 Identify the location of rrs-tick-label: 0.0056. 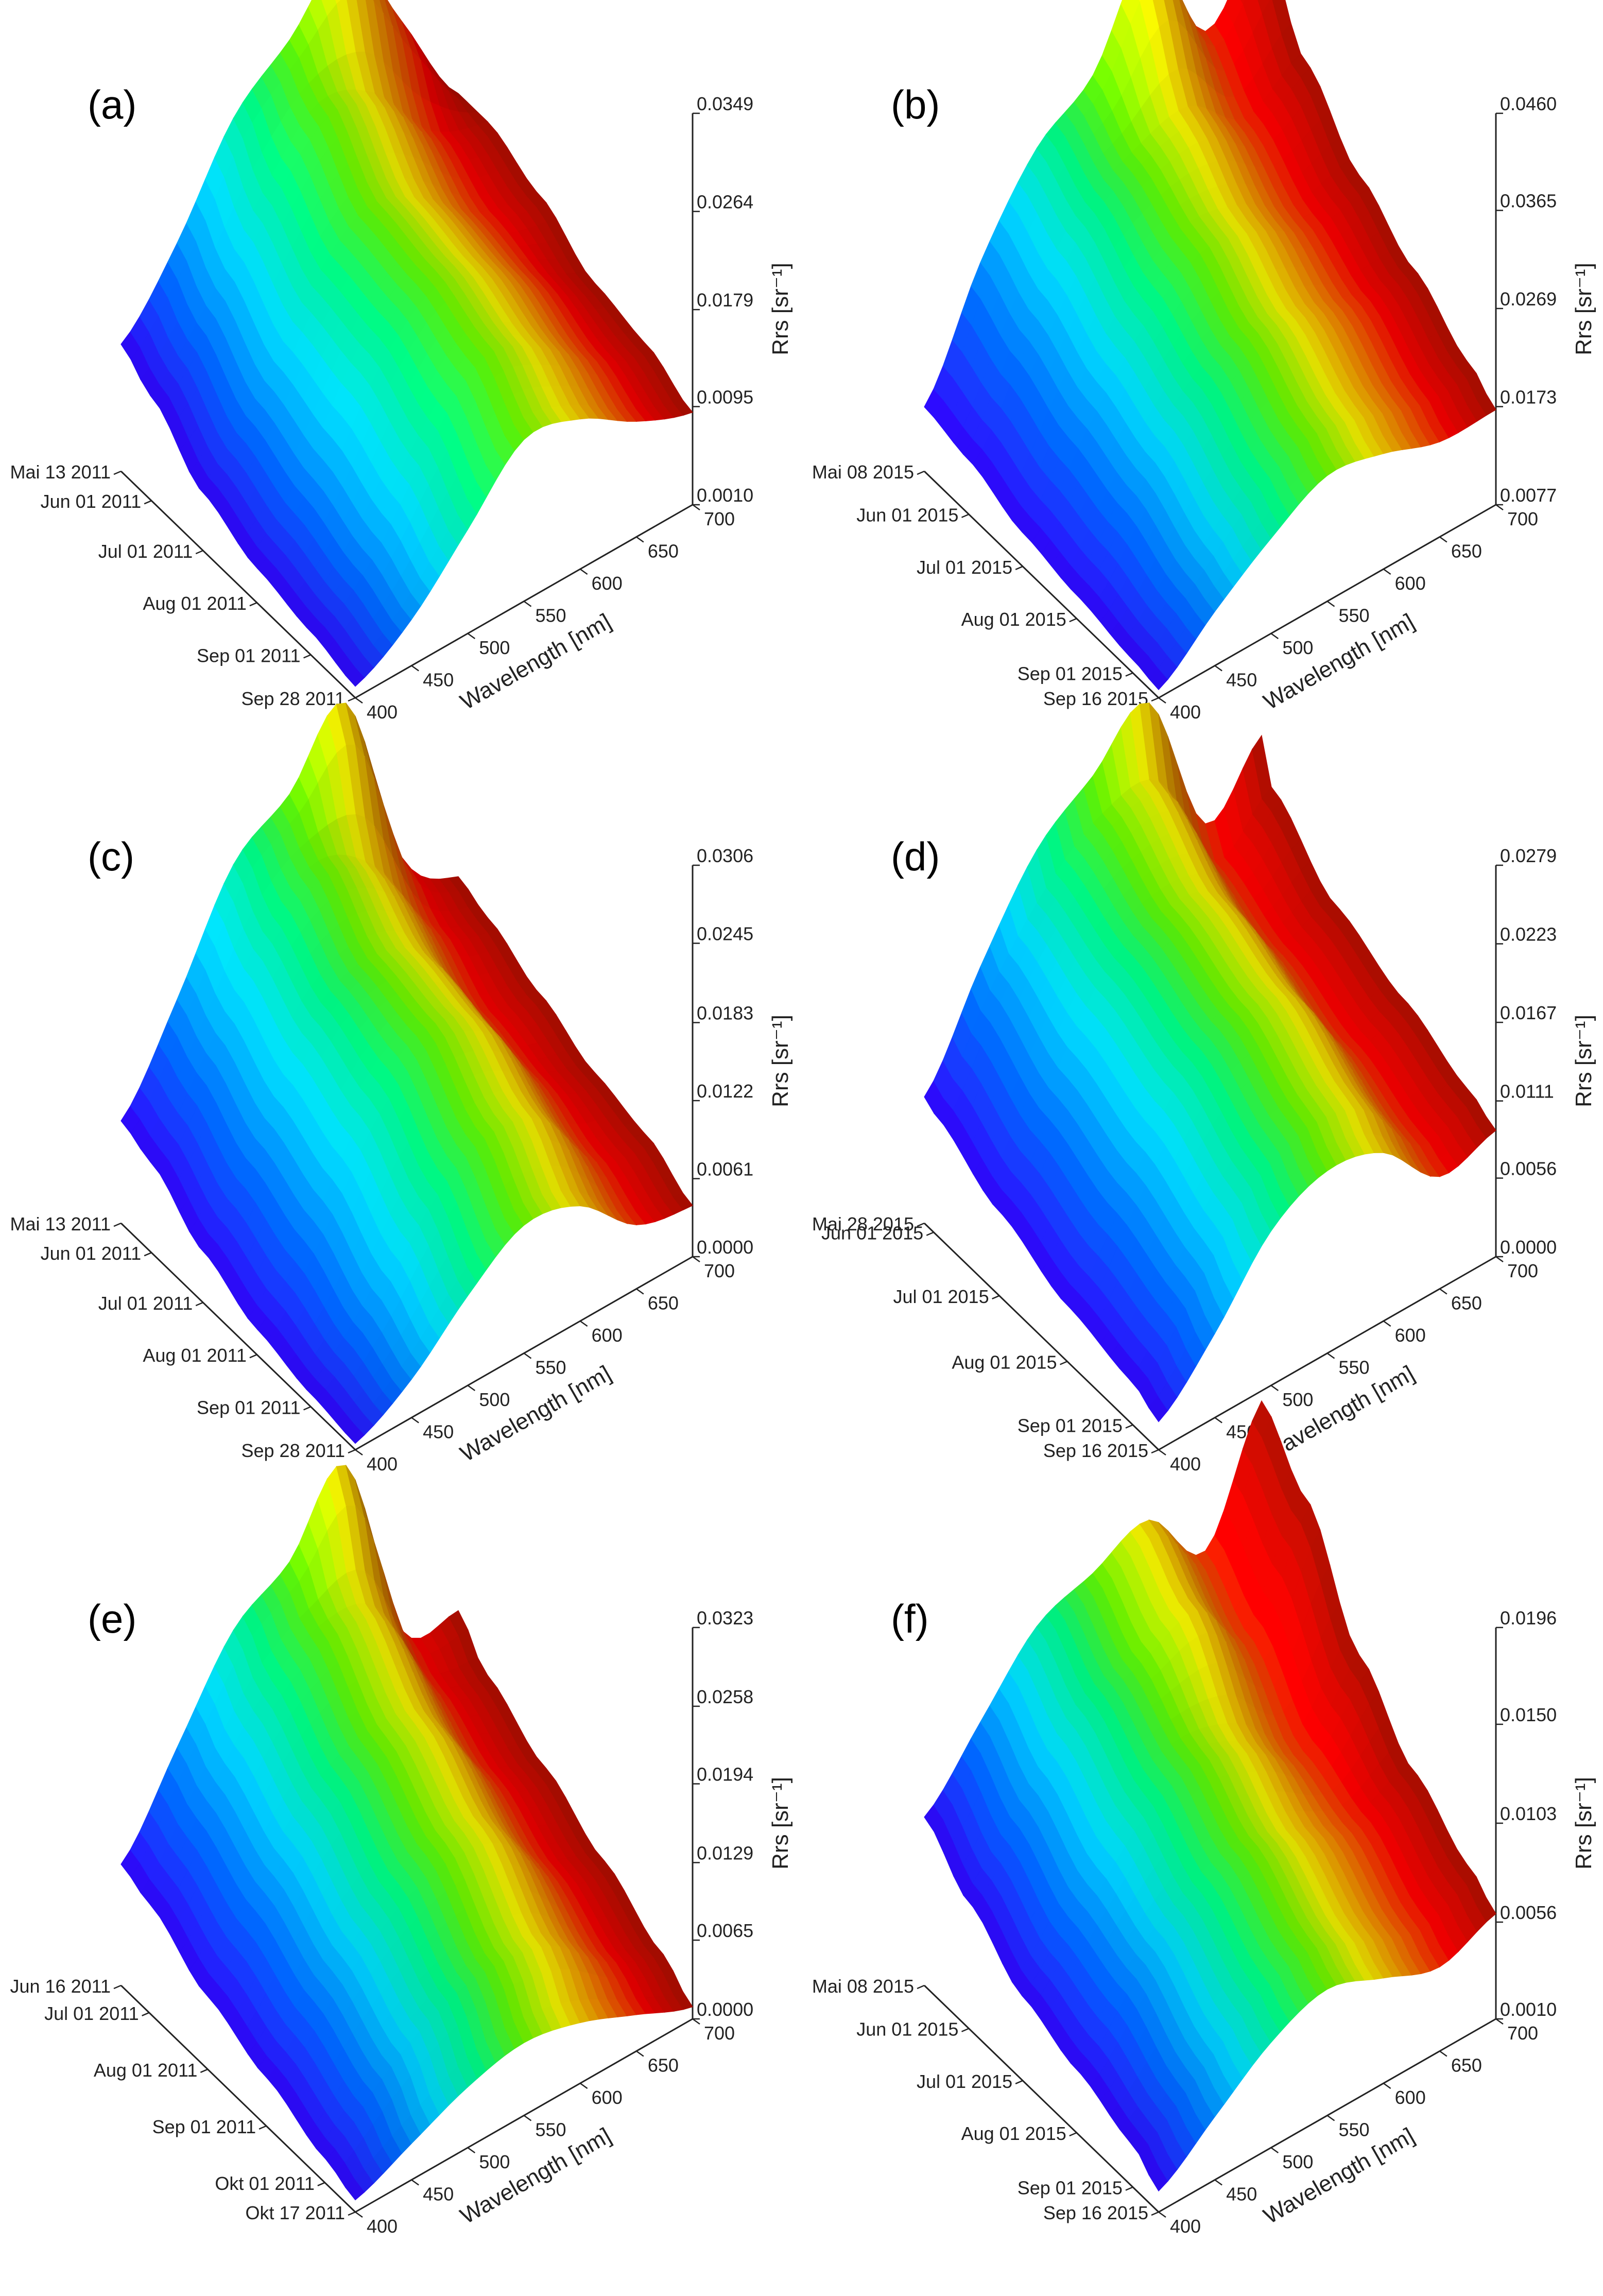
(1528, 1168).